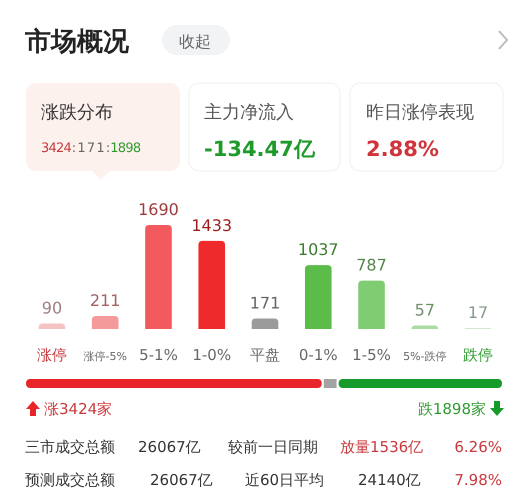  Describe the element at coordinates (424, 310) in the screenshot. I see `data-label: 57` at that location.